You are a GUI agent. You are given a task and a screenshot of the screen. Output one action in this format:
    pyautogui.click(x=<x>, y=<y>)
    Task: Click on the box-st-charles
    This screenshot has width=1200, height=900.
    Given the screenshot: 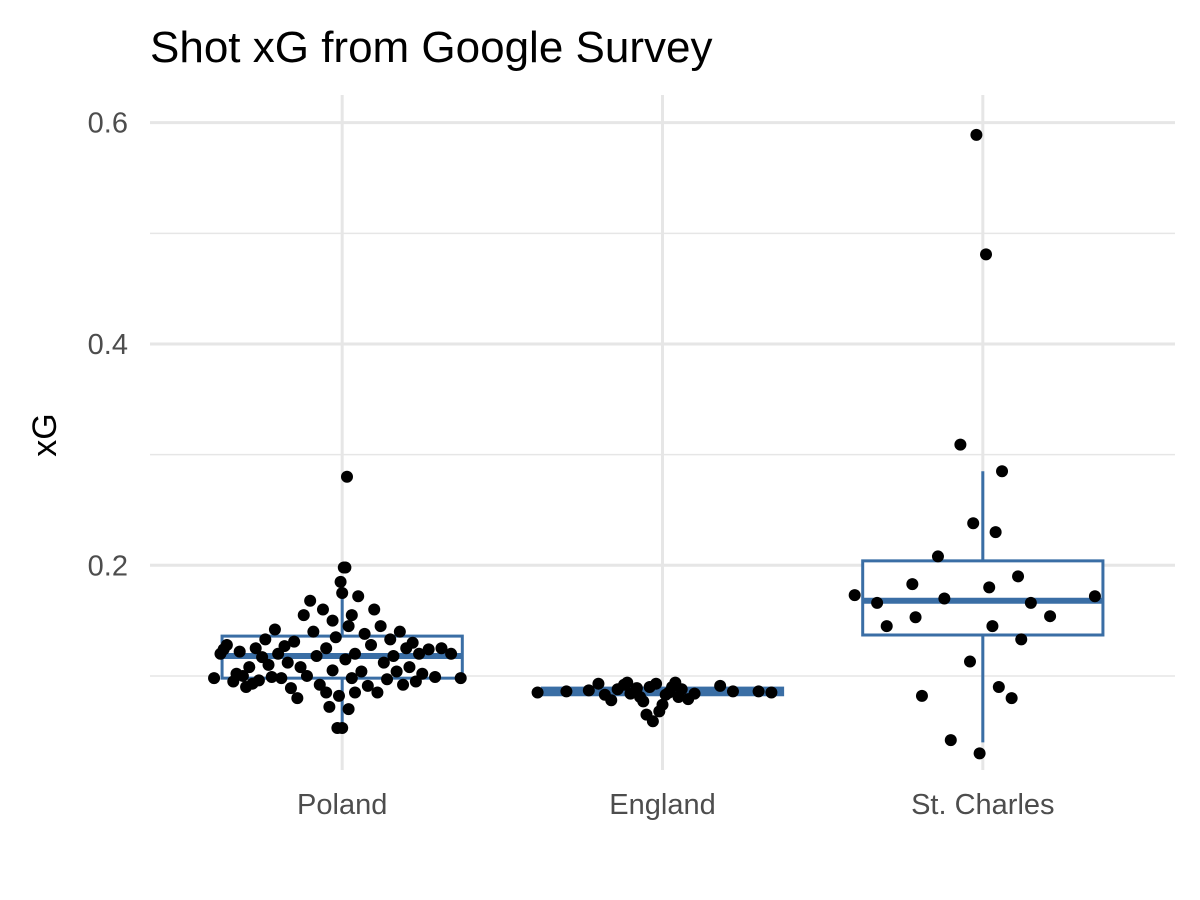 What is the action you would take?
    pyautogui.click(x=983, y=607)
    